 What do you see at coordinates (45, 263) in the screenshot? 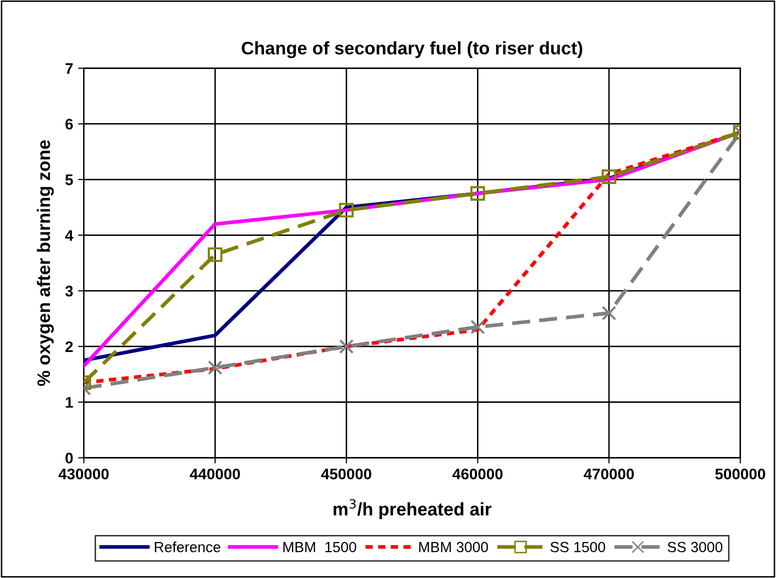
I see `y-axis-title: % oxygen after burning zone` at bounding box center [45, 263].